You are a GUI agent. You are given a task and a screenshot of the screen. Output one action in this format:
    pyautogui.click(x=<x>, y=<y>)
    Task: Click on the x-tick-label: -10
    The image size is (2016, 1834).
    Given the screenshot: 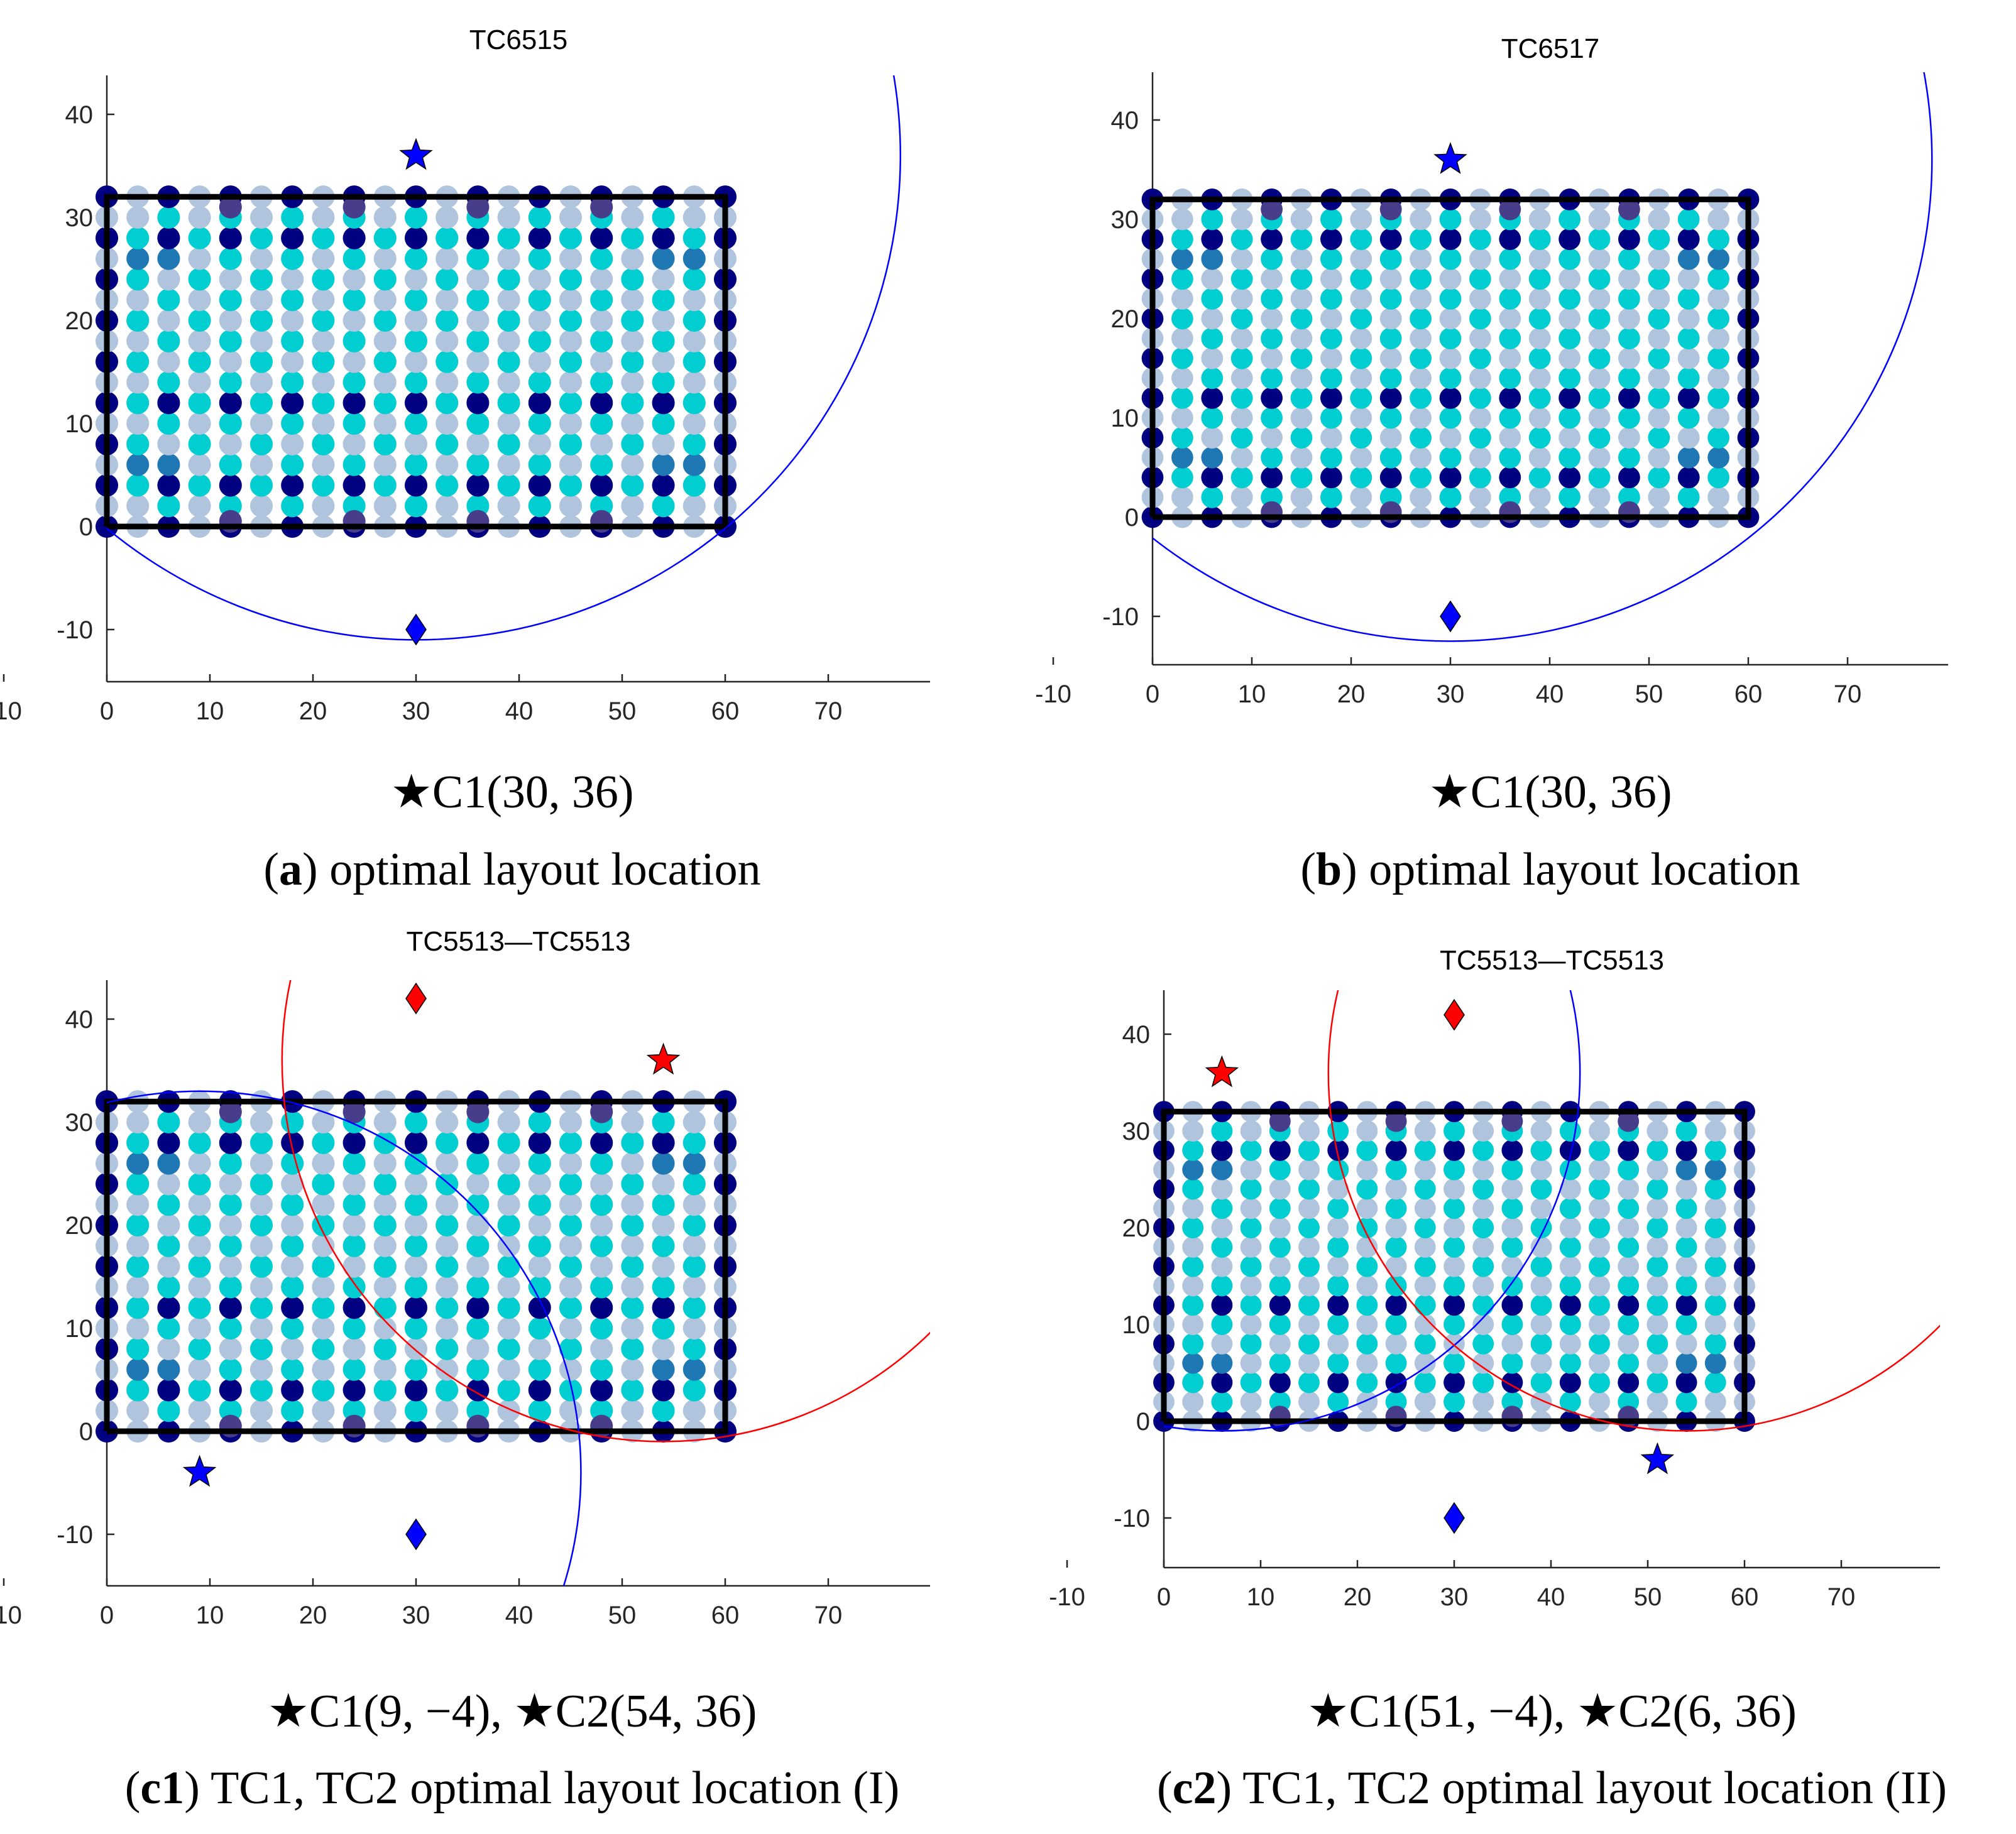 What is the action you would take?
    pyautogui.click(x=1067, y=1597)
    